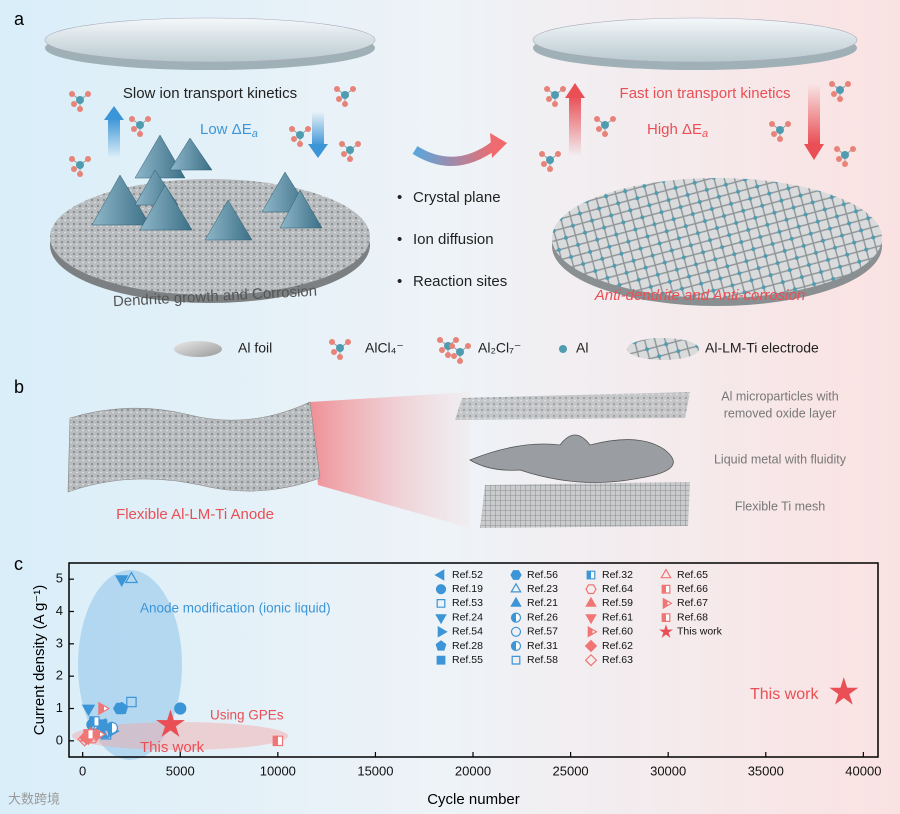  What do you see at coordinates (473, 770) in the screenshot?
I see `x-tick-label: 20000` at bounding box center [473, 770].